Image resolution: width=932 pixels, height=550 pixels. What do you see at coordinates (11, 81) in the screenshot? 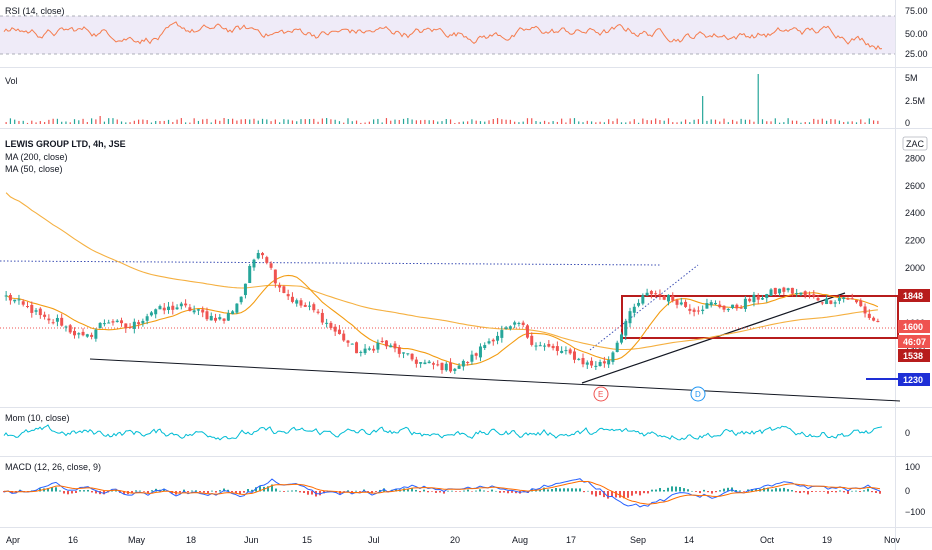
I see `volume-legend: Vol` at bounding box center [11, 81].